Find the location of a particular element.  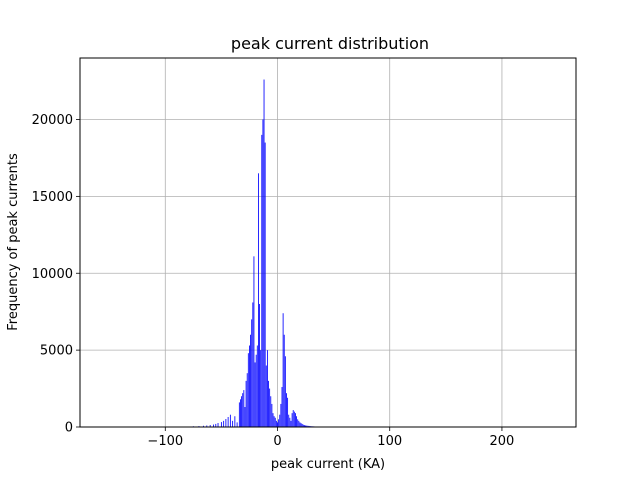

y-axis-ticks: 0 5000 10000 15000 20000 is located at coordinates (56, 274).